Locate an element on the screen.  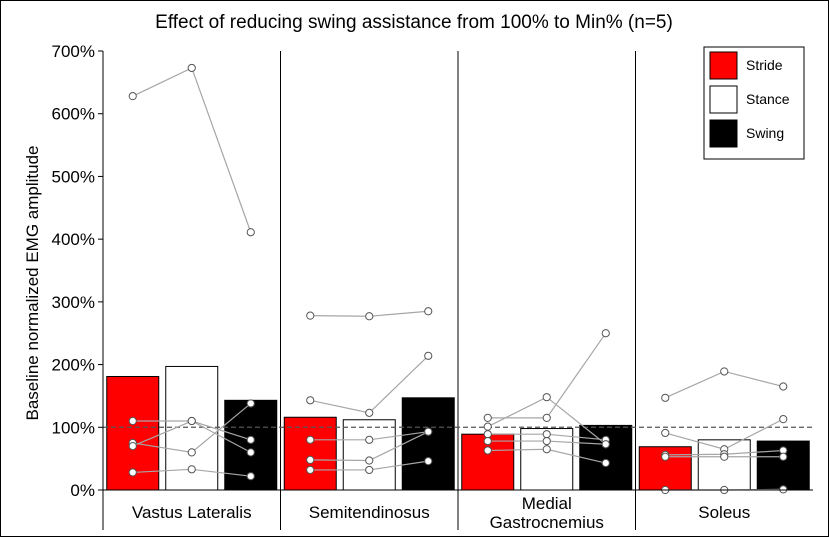
legend-label-stride: Stride is located at coordinates (764, 65).